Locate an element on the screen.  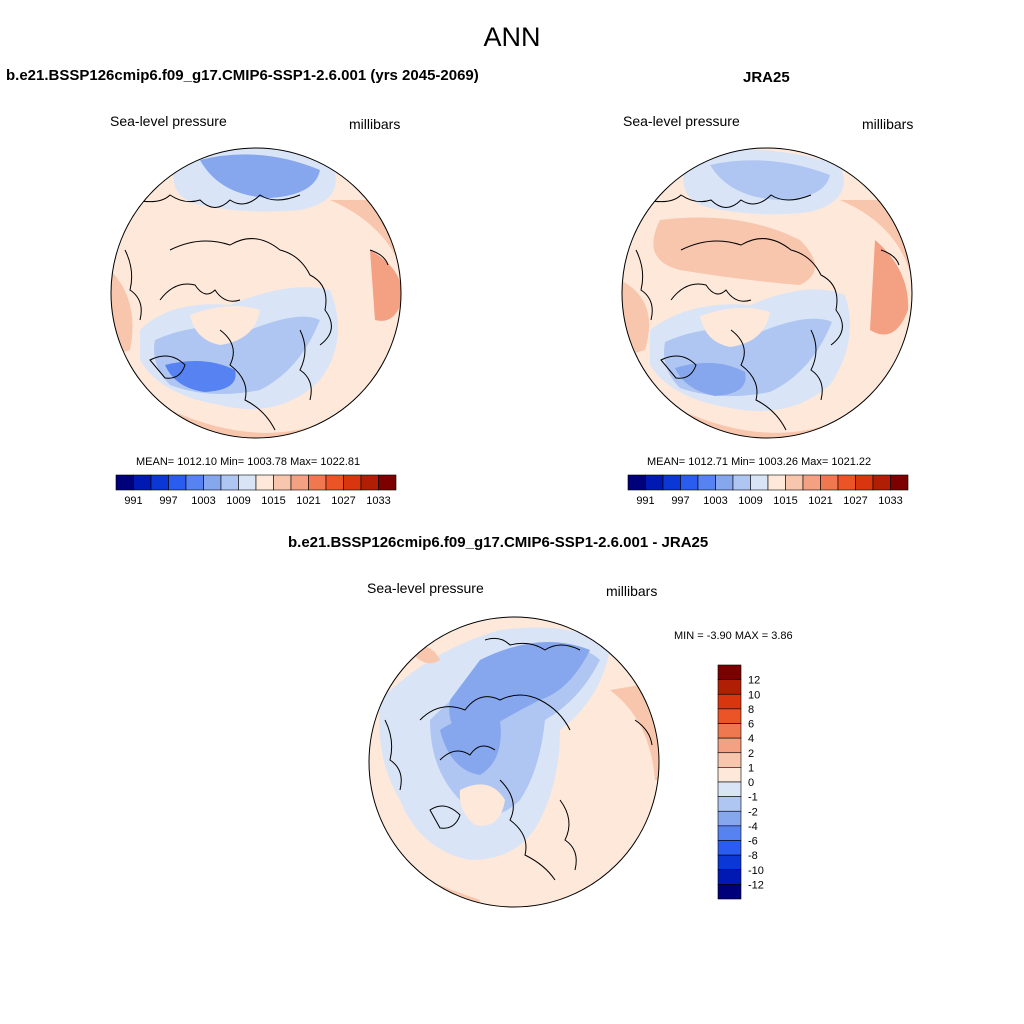
panel-1-colorbar-tick-label: 1033 is located at coordinates (378, 501).